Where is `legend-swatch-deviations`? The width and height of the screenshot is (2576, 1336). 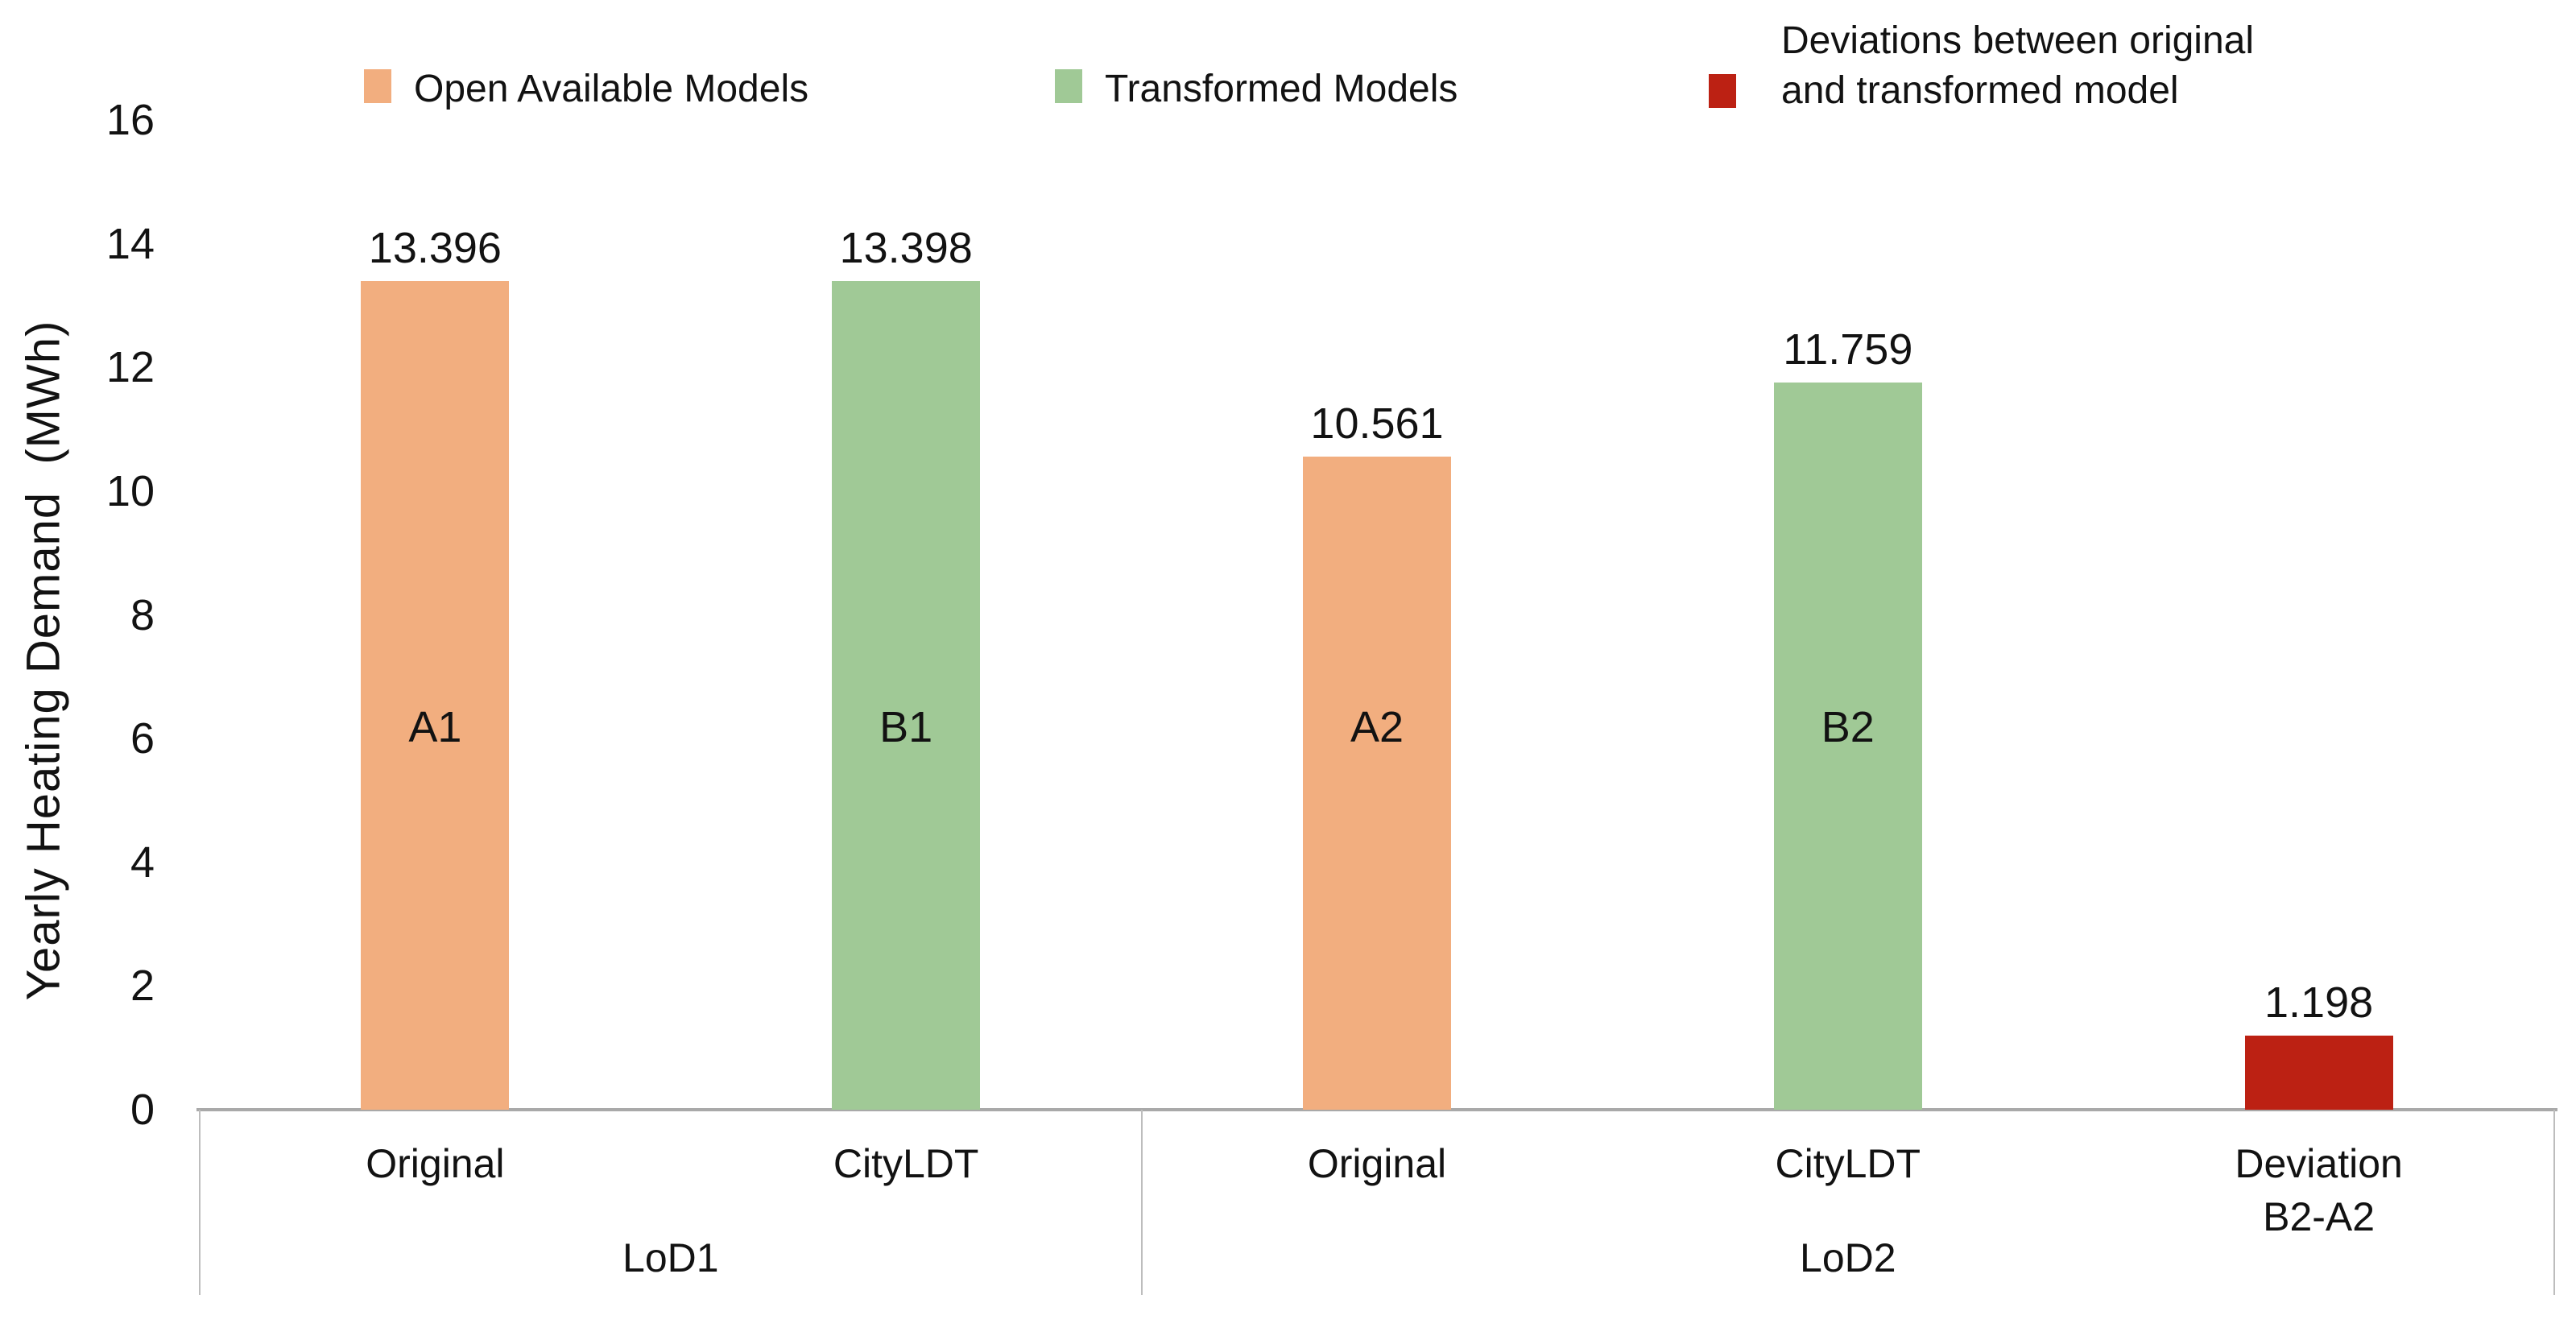 legend-swatch-deviations is located at coordinates (1722, 91).